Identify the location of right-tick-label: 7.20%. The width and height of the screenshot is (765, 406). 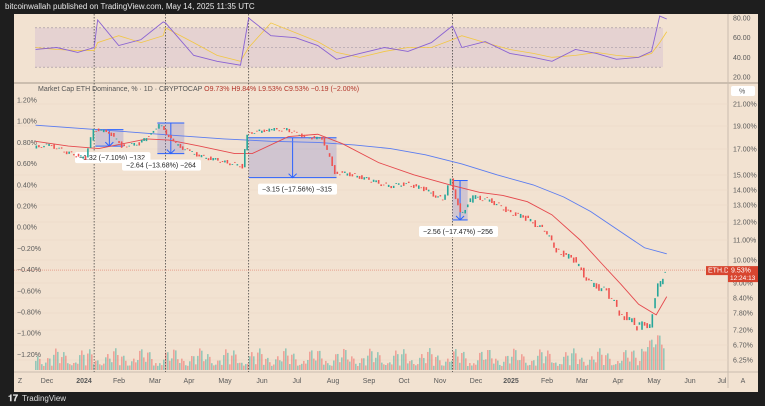
(743, 331).